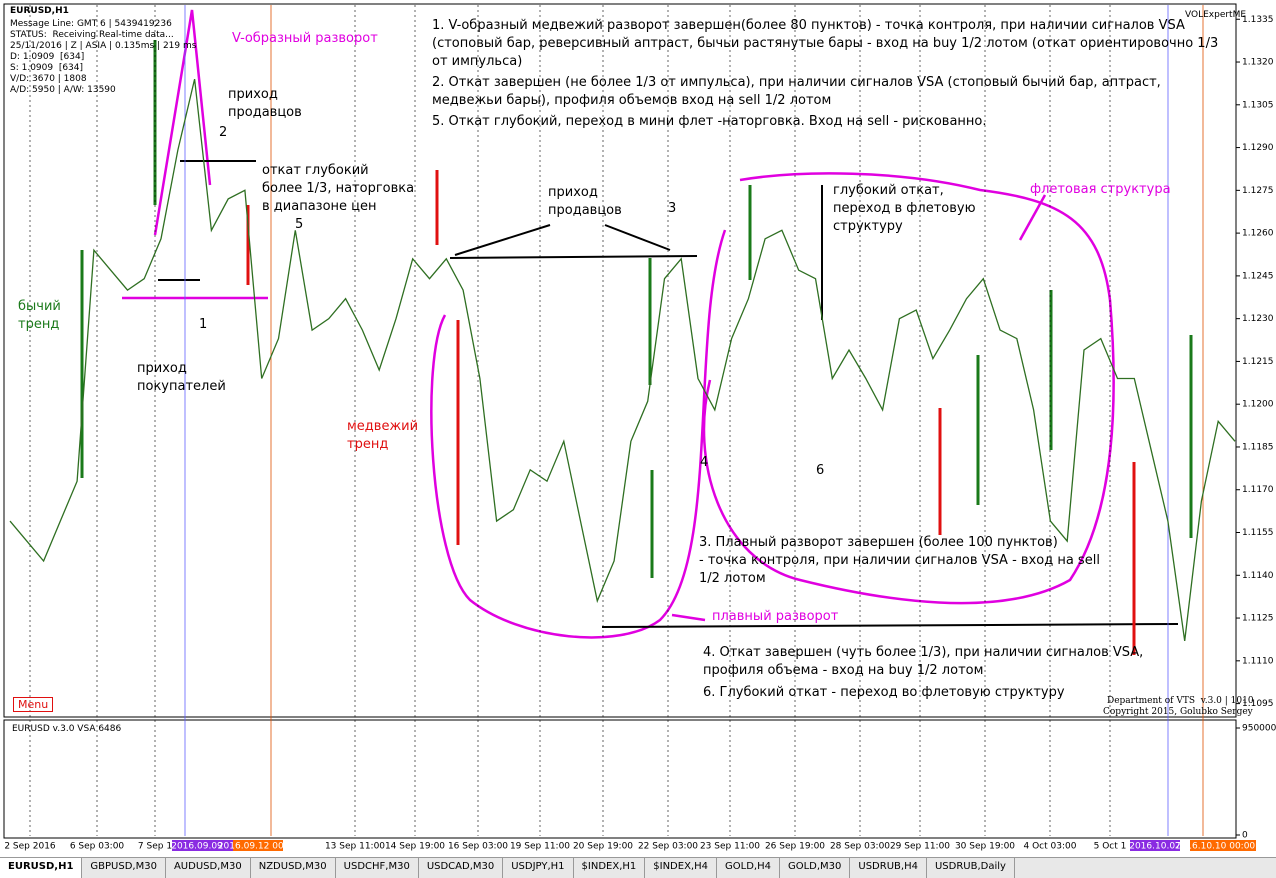 This screenshot has height=878, width=1276. I want to click on tab: NZDUSD,M30, so click(293, 868).